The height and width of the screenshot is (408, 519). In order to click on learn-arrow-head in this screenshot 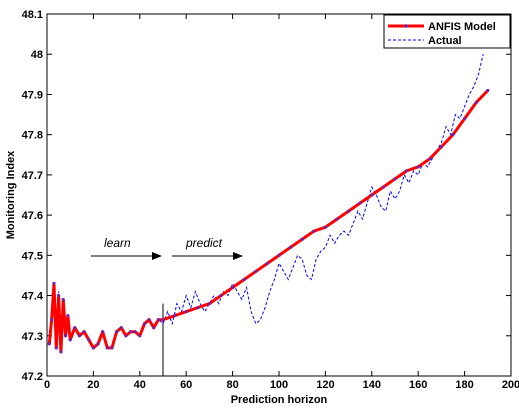, I will do `click(157, 256)`.